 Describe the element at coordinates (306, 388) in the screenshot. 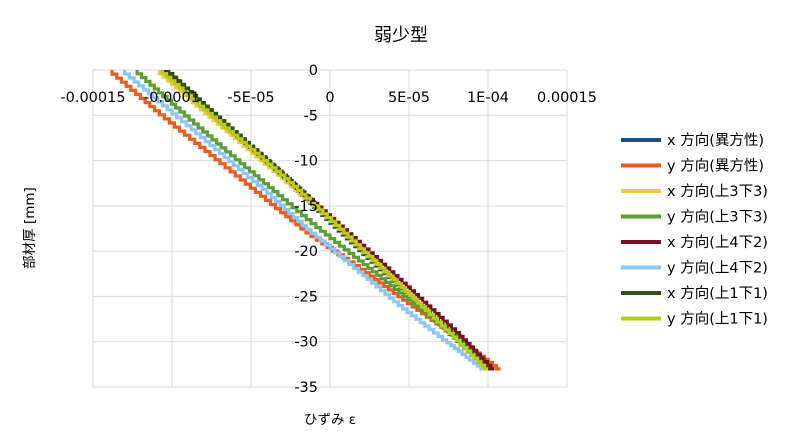

I see `y-tick-label: -35` at that location.